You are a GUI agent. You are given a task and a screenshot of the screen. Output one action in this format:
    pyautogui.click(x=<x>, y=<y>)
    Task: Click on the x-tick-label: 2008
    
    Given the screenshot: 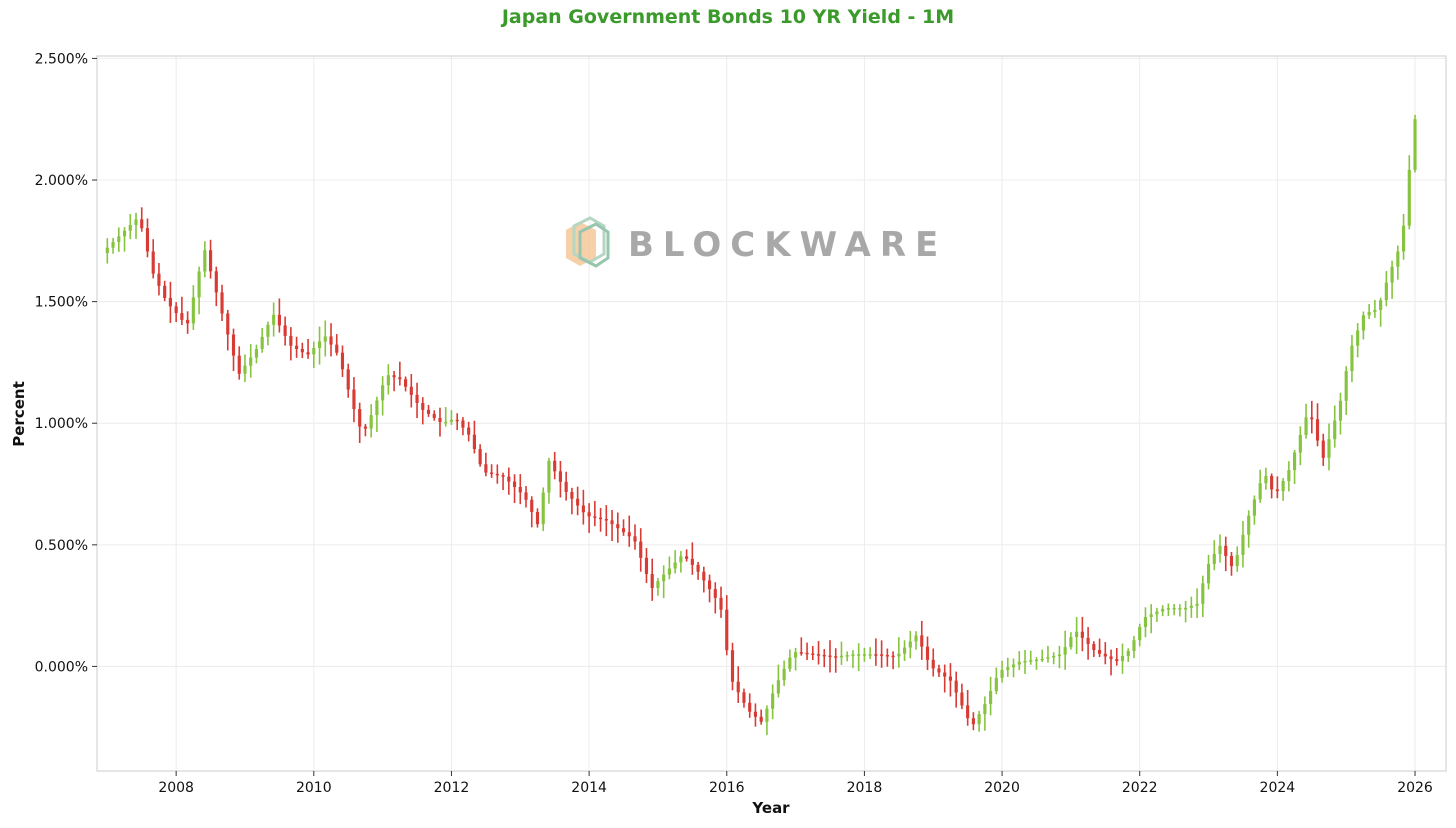 What is the action you would take?
    pyautogui.click(x=176, y=788)
    